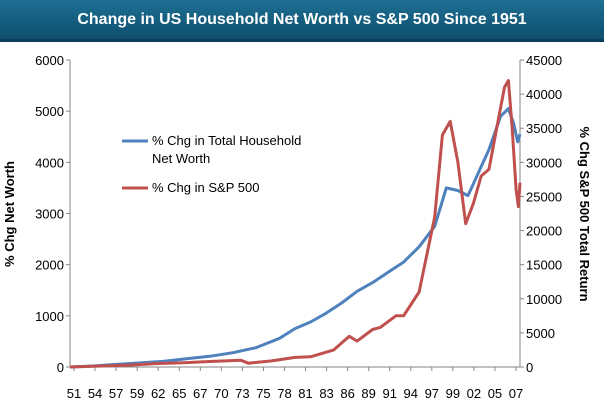 Image resolution: width=604 pixels, height=403 pixels. What do you see at coordinates (49, 265) in the screenshot?
I see `y-left-tick-label: 2000` at bounding box center [49, 265].